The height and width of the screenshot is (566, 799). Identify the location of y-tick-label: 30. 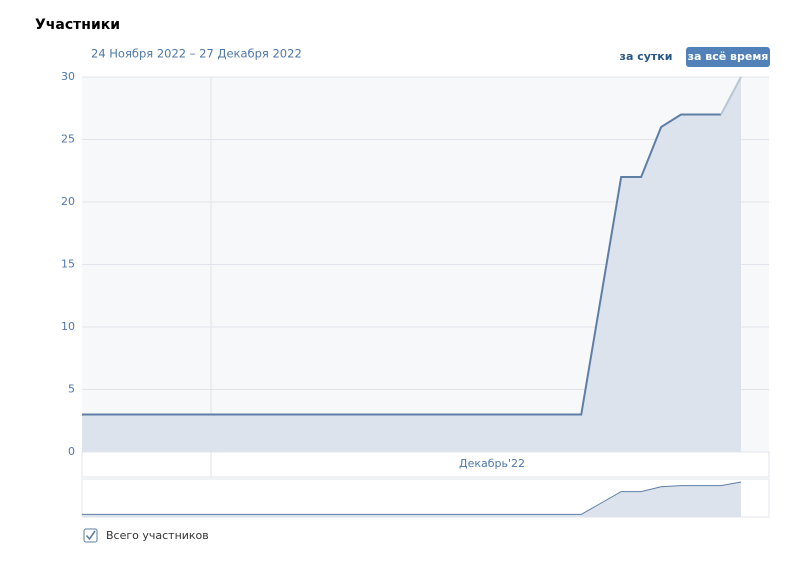
(68, 76).